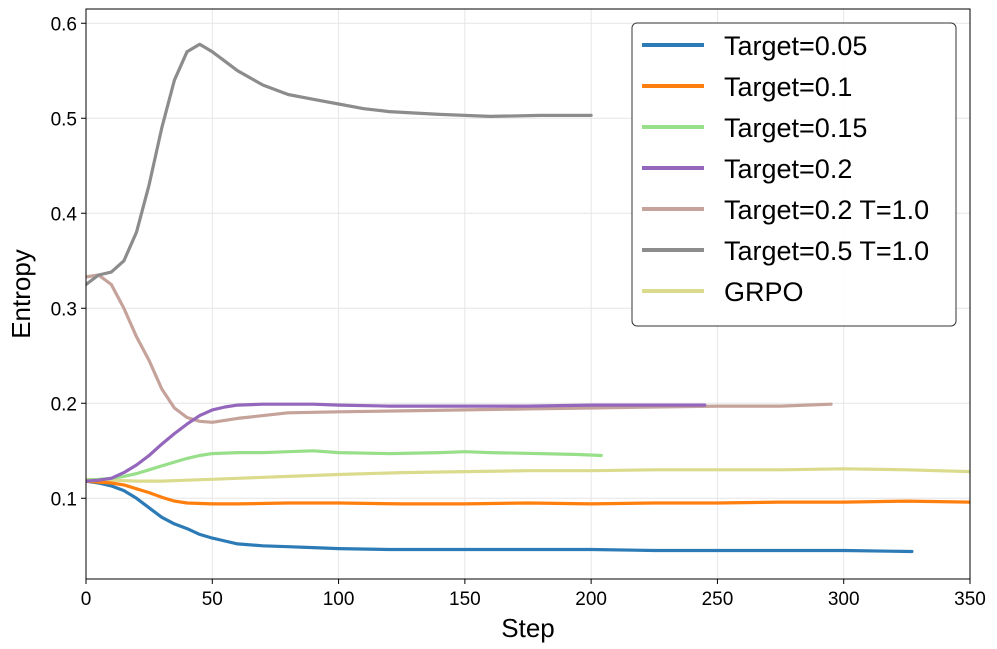 This screenshot has height=649, width=997. What do you see at coordinates (64, 119) in the screenshot?
I see `y-tick-label: 0.5` at bounding box center [64, 119].